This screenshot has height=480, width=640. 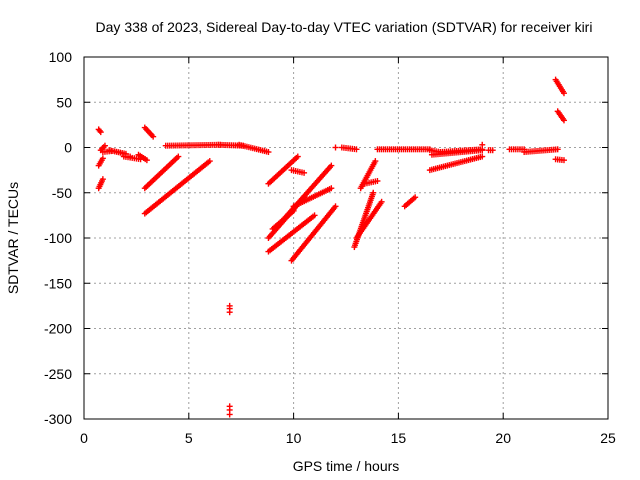 I want to click on x-tick-label: 0, so click(x=84, y=438).